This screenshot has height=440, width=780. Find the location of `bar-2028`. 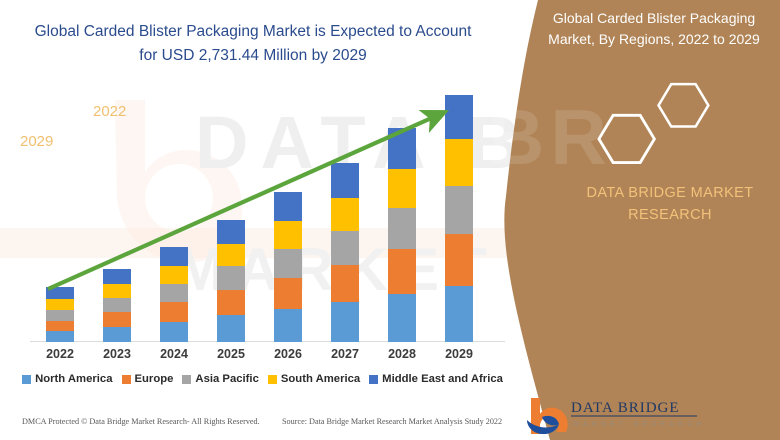

bar-2028 is located at coordinates (402, 235).